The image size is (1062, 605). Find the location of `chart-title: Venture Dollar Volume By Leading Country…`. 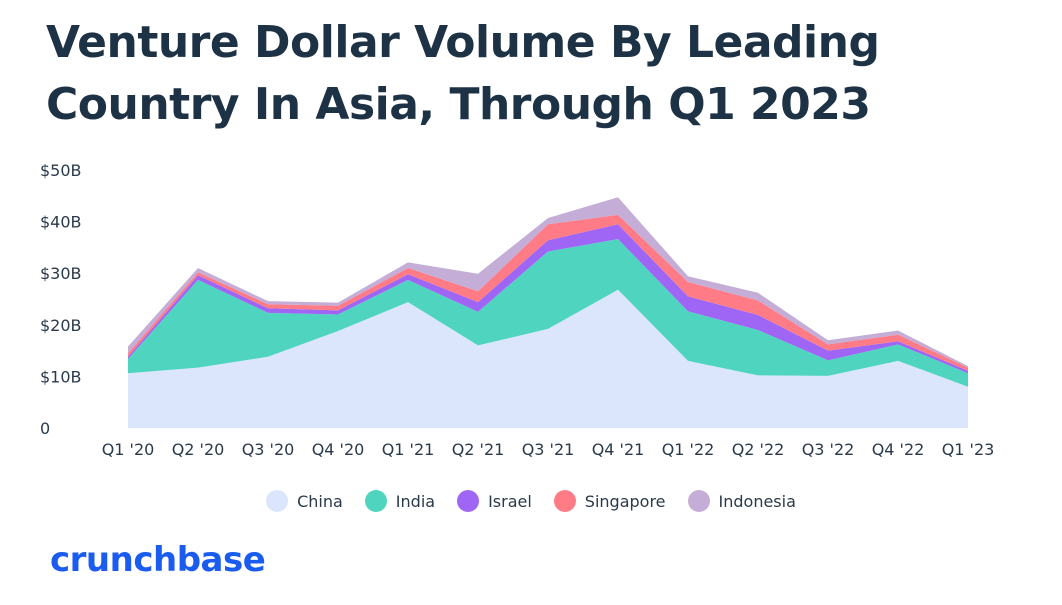

chart-title: Venture Dollar Volume By Leading Country… is located at coordinates (463, 73).